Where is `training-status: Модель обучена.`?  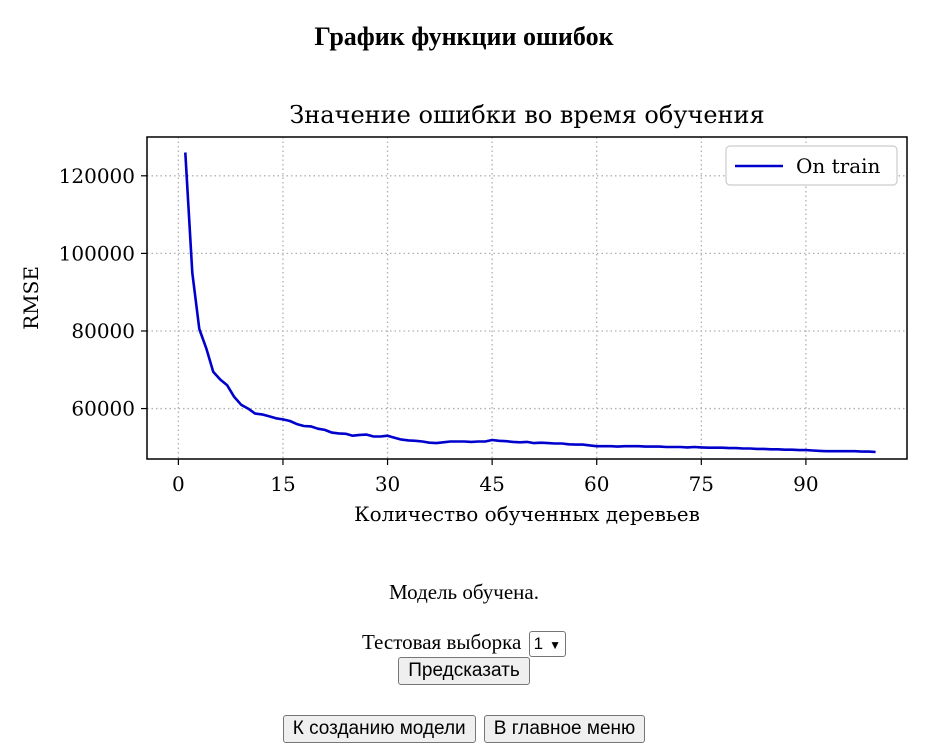
training-status: Модель обучена. is located at coordinates (464, 592).